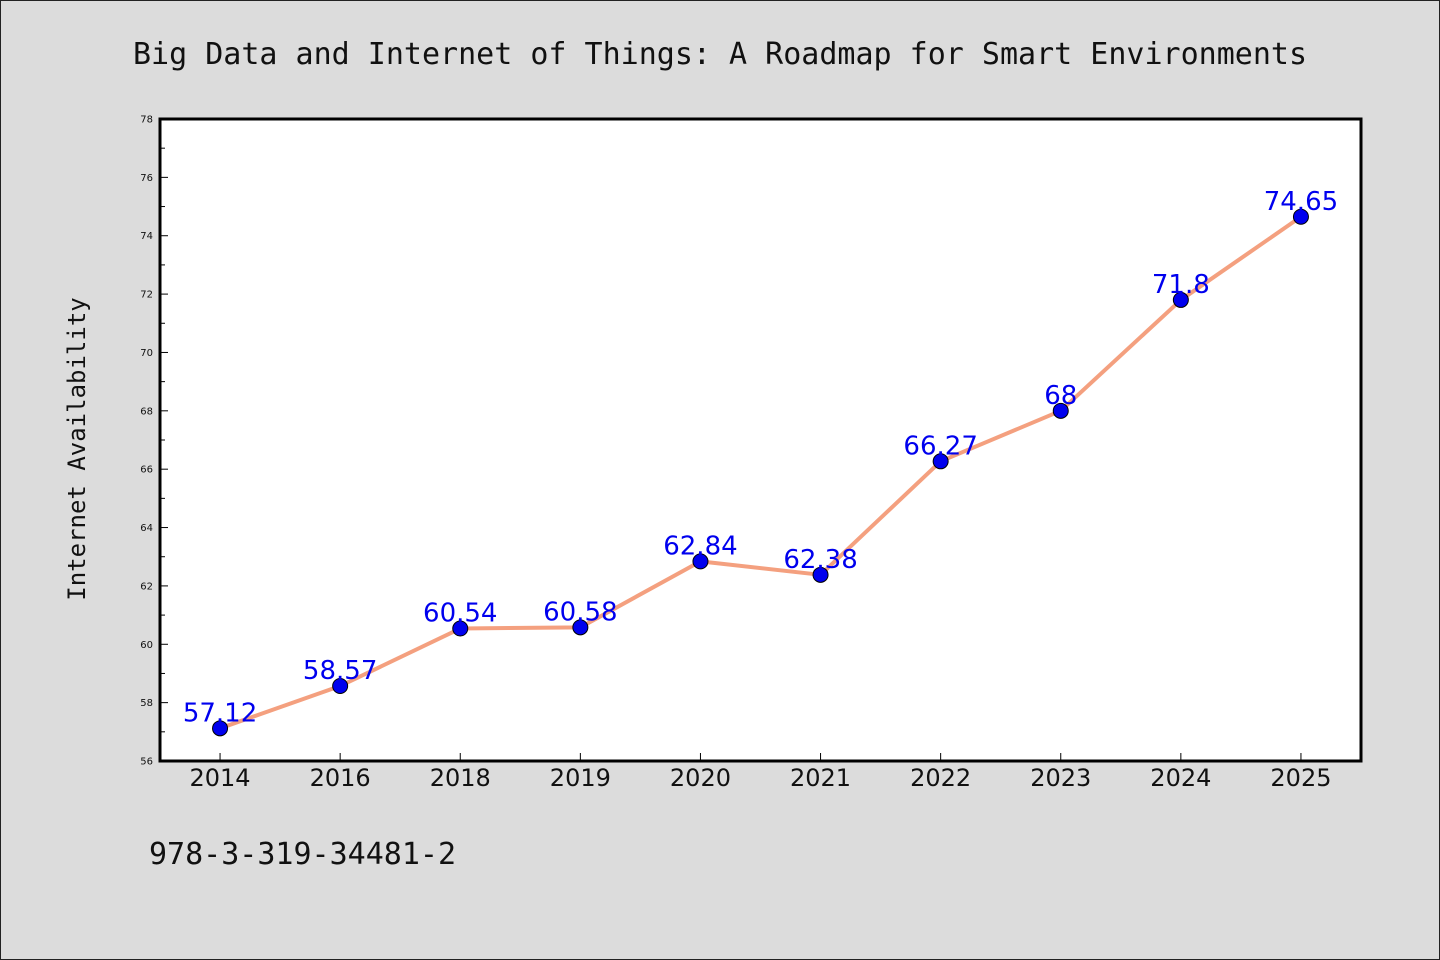 The height and width of the screenshot is (960, 1440). Describe the element at coordinates (146, 120) in the screenshot. I see `y-tick-label: 78` at that location.